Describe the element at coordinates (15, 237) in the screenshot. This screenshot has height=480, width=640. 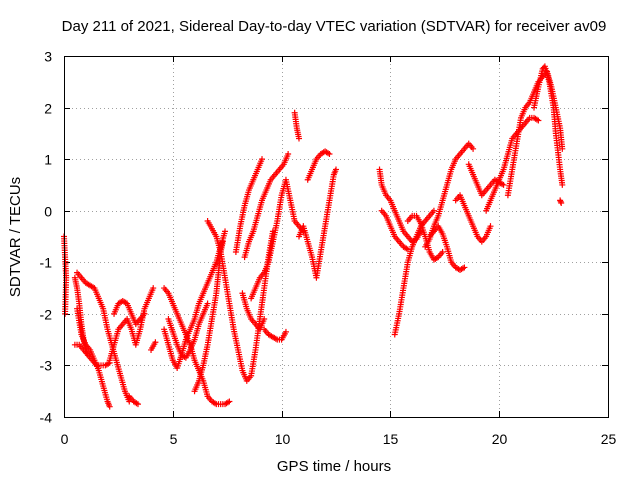
I see `y-axis-label: SDTVAR / TECUs` at that location.